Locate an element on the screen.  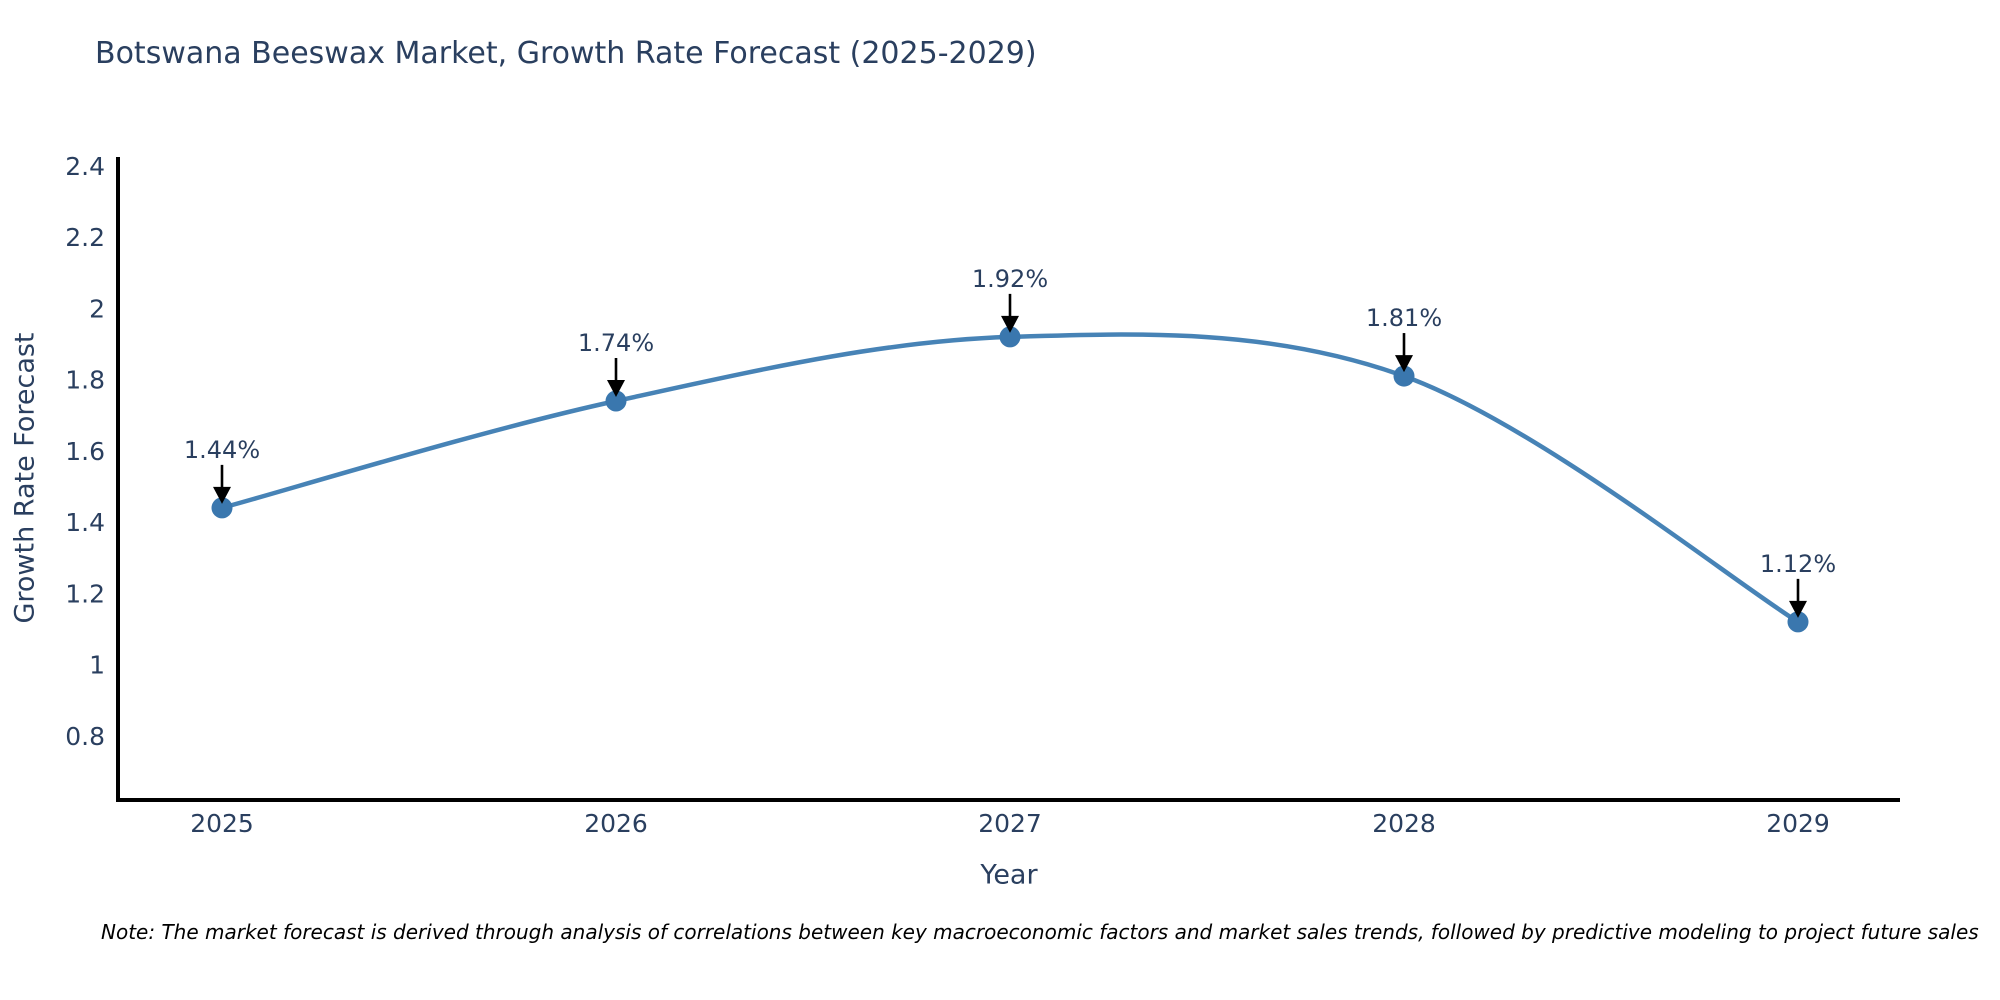
x-axis-title: Year is located at coordinates (1009, 875).